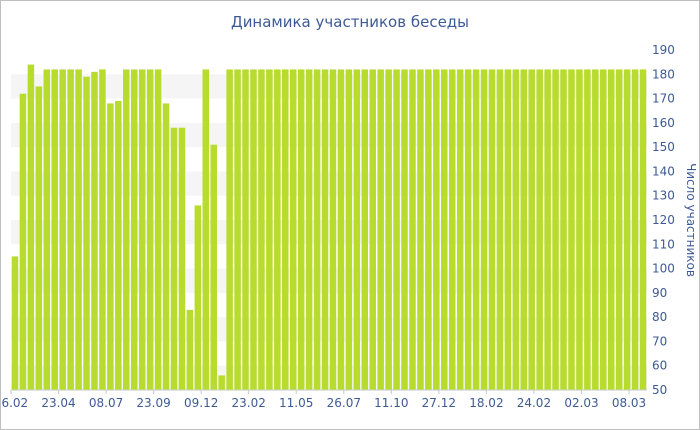  Describe the element at coordinates (350, 22) in the screenshot. I see `chart-title: Динамика участников беседы` at that location.